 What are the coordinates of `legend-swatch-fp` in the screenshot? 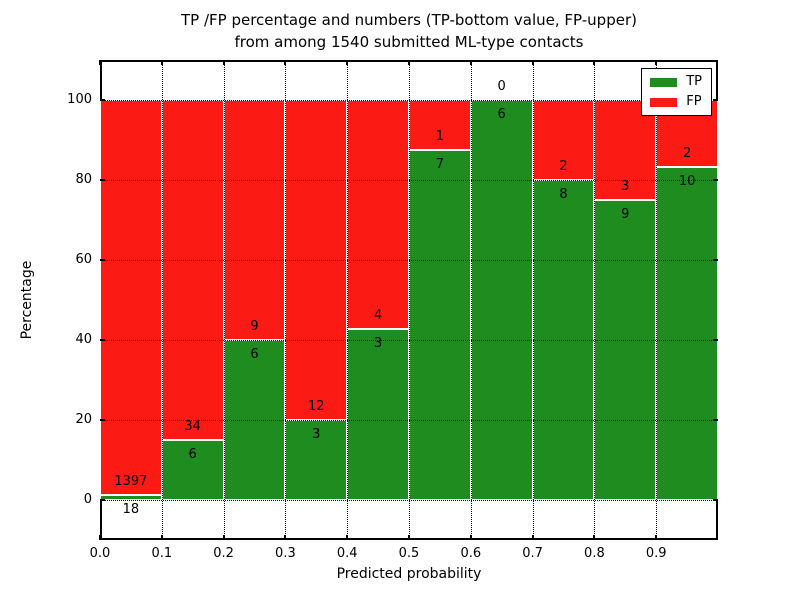 It's located at (664, 102).